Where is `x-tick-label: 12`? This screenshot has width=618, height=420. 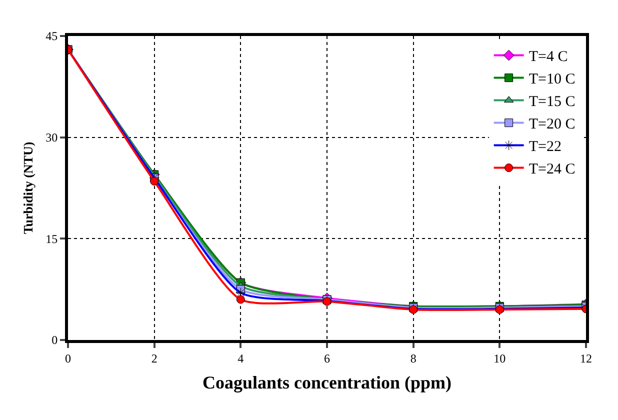 x-tick-label: 12 is located at coordinates (586, 358).